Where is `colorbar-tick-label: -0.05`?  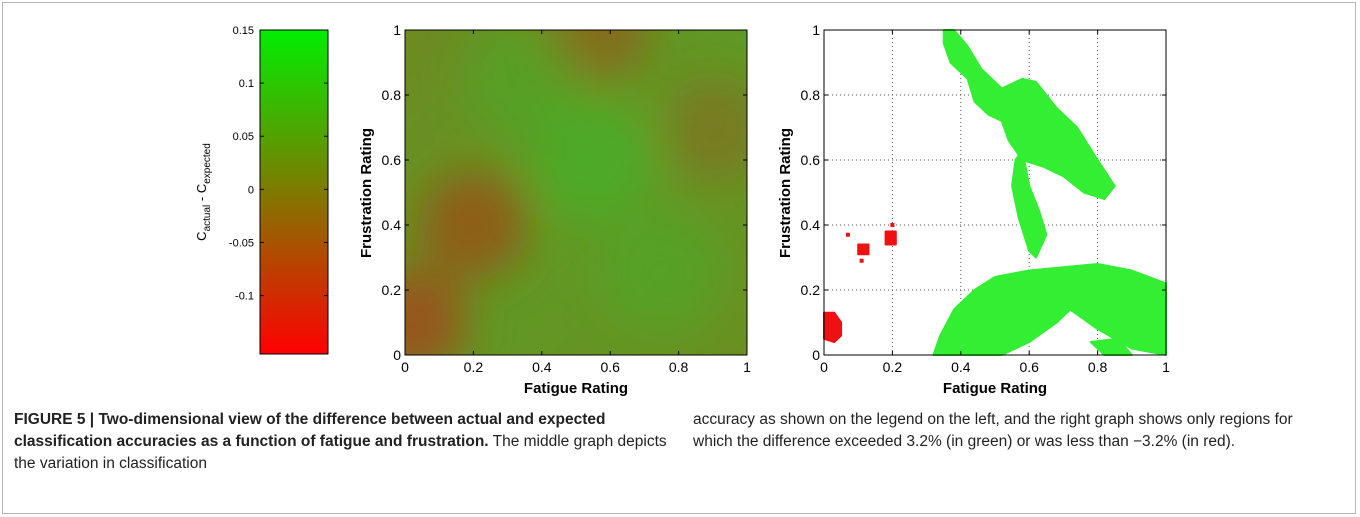
colorbar-tick-label: -0.05 is located at coordinates (241, 243).